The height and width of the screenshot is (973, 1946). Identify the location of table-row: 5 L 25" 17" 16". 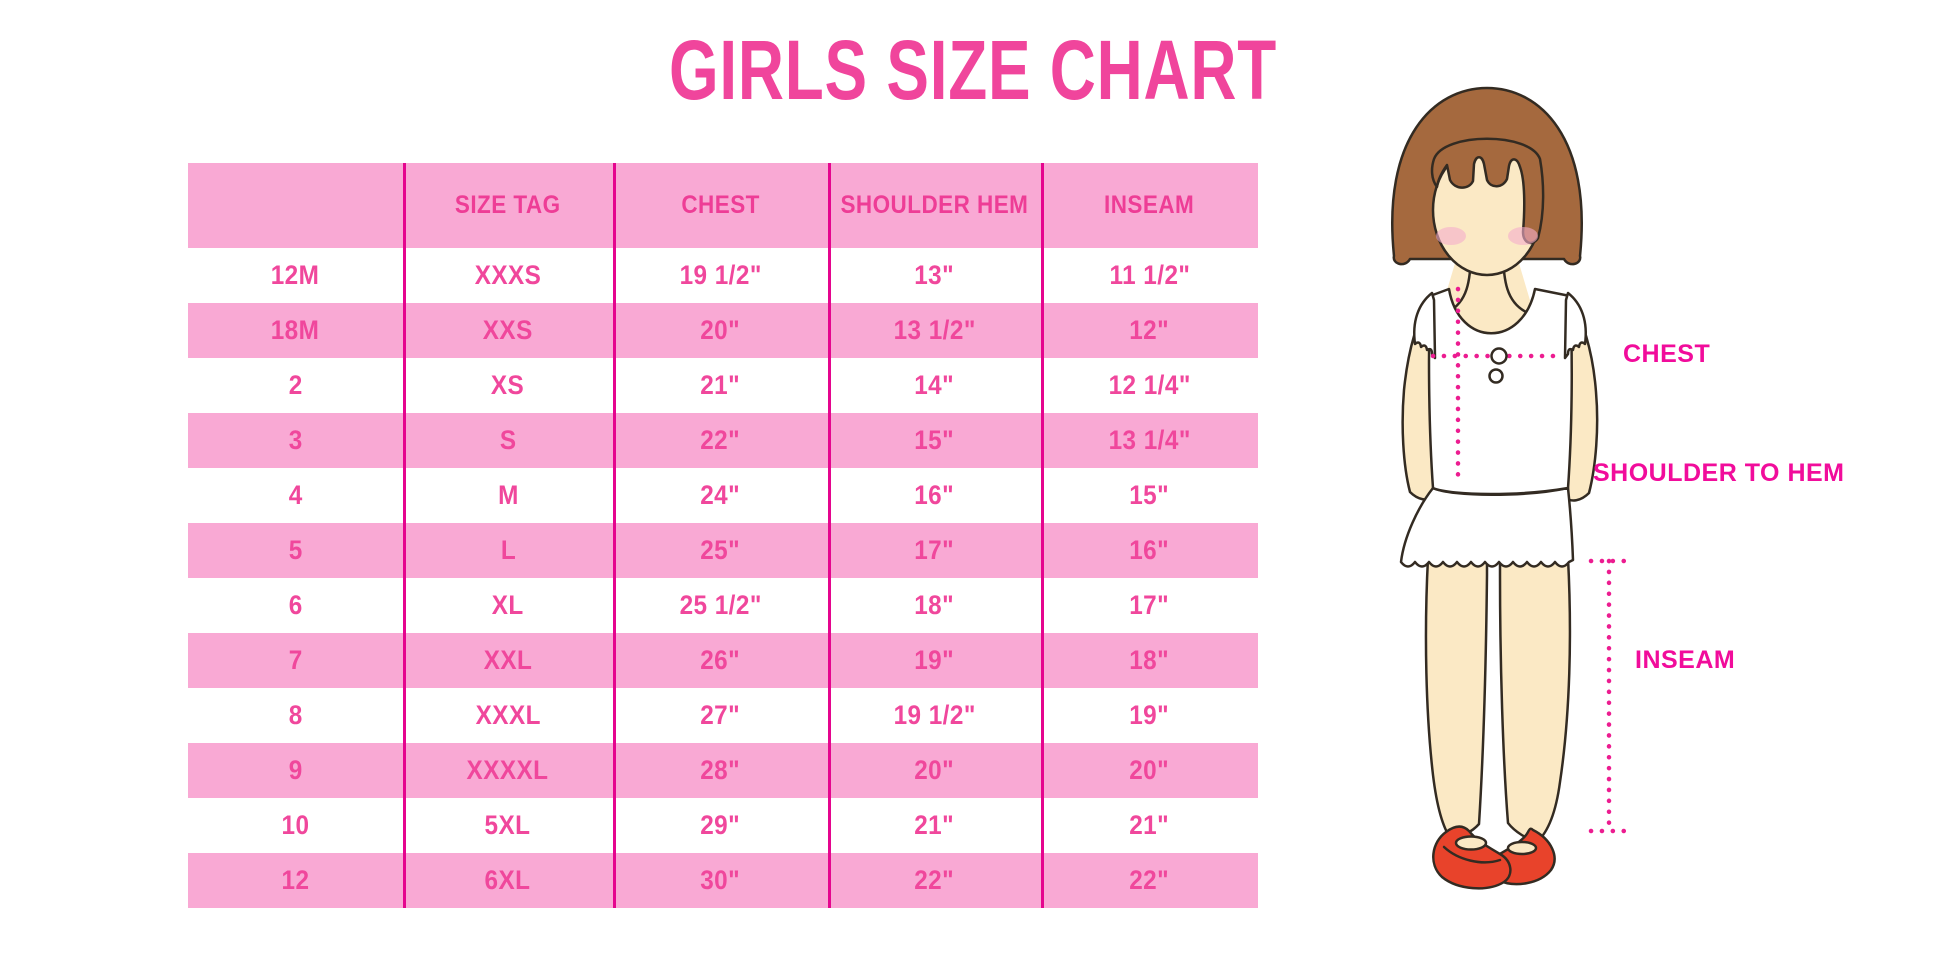
(723, 550).